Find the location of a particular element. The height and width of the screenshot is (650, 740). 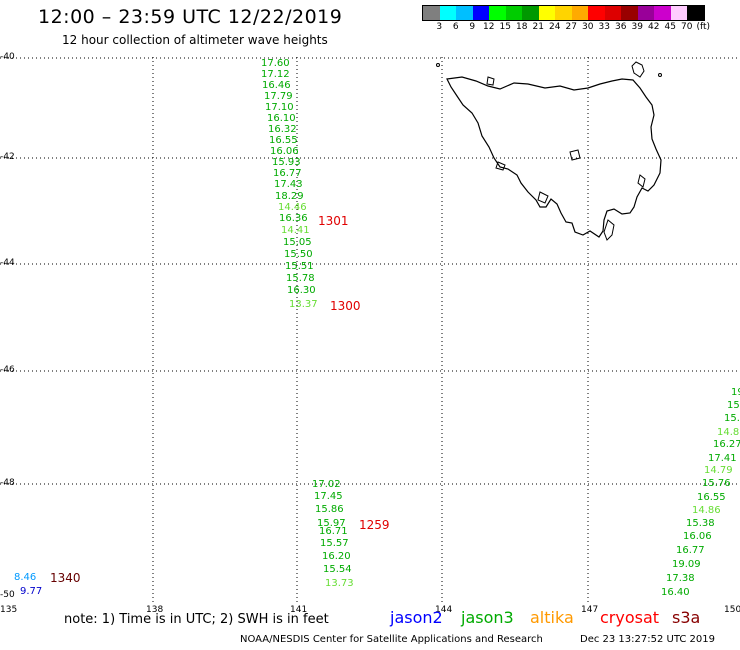

color-scale-label: 45 is located at coordinates (670, 27).